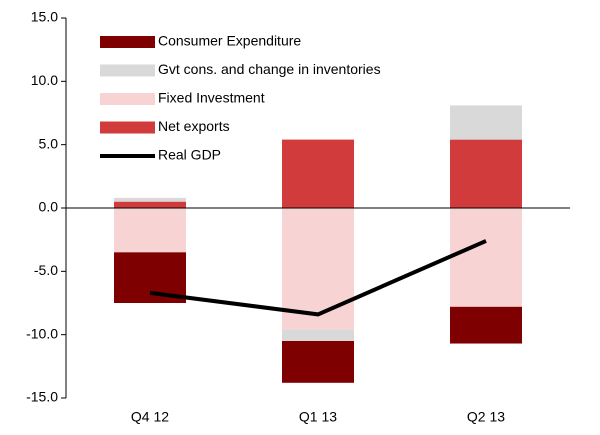 This screenshot has height=435, width=600. What do you see at coordinates (211, 98) in the screenshot?
I see `legend-label: Fixed Investment` at bounding box center [211, 98].